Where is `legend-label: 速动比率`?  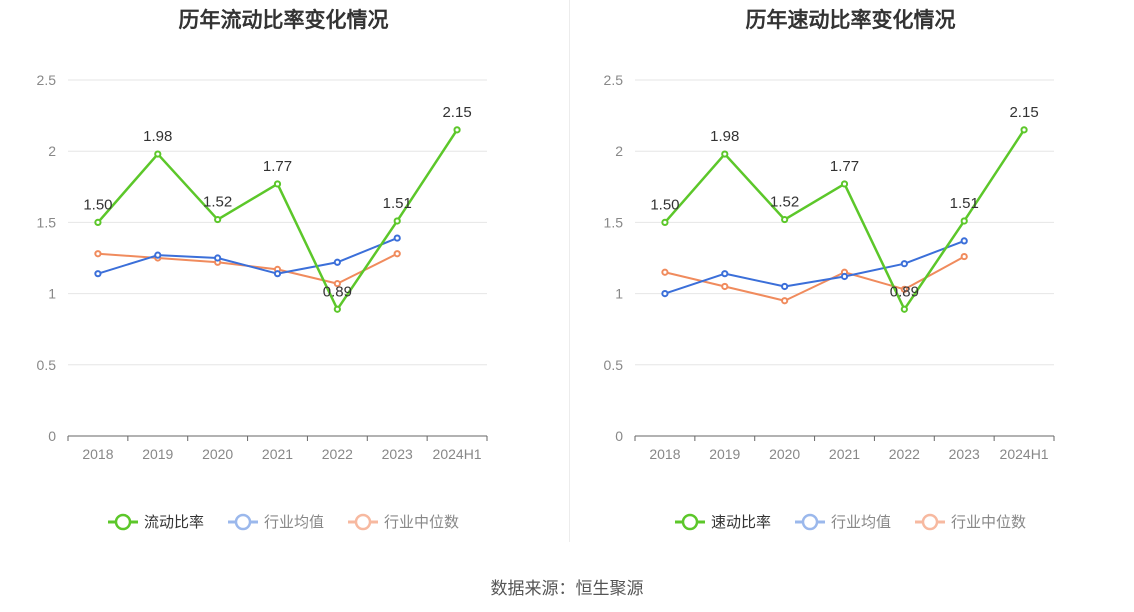
legend-label: 速动比率 is located at coordinates (741, 522).